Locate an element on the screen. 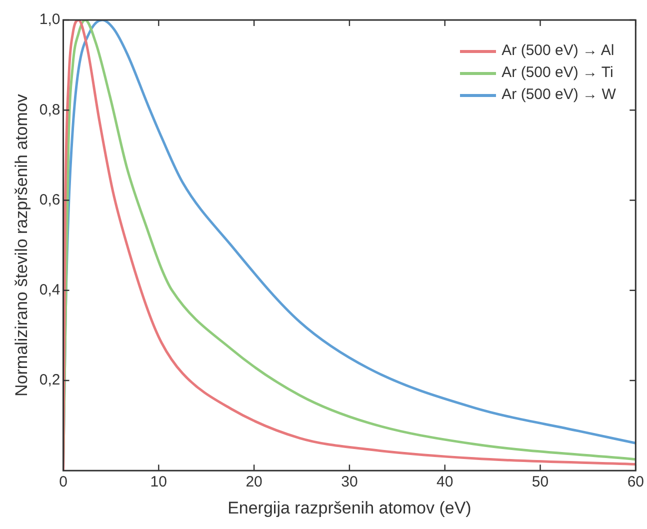  x-tick-label: 50 is located at coordinates (540, 482).